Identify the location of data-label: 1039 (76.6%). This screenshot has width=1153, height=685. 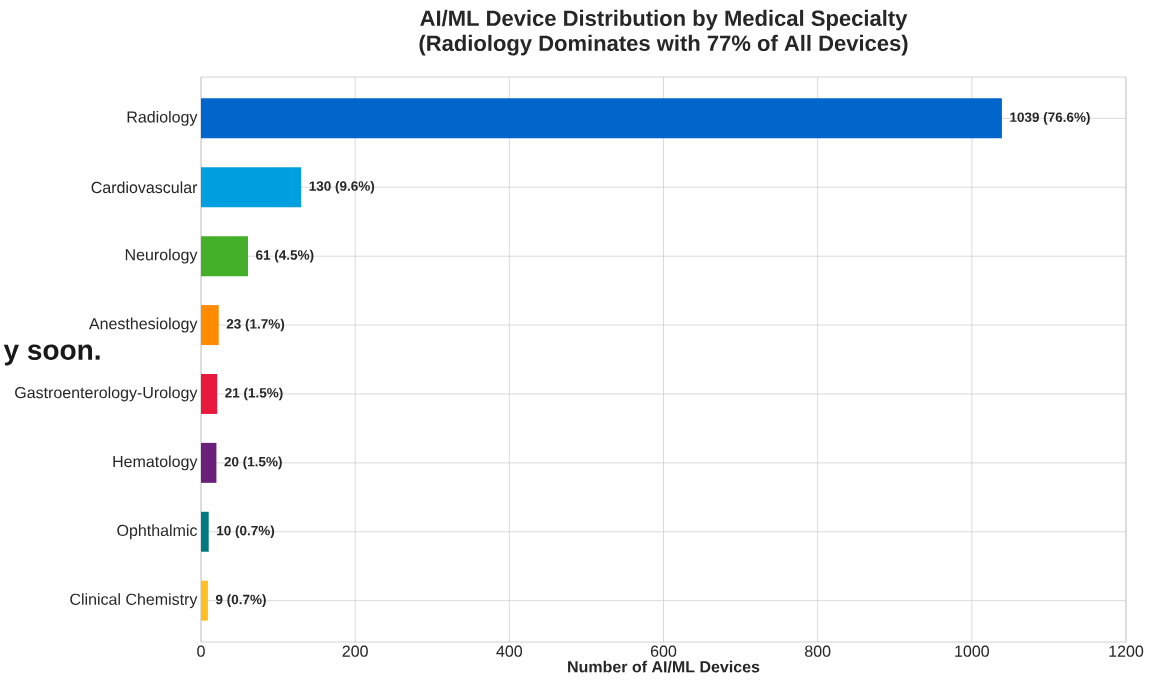
(1050, 118).